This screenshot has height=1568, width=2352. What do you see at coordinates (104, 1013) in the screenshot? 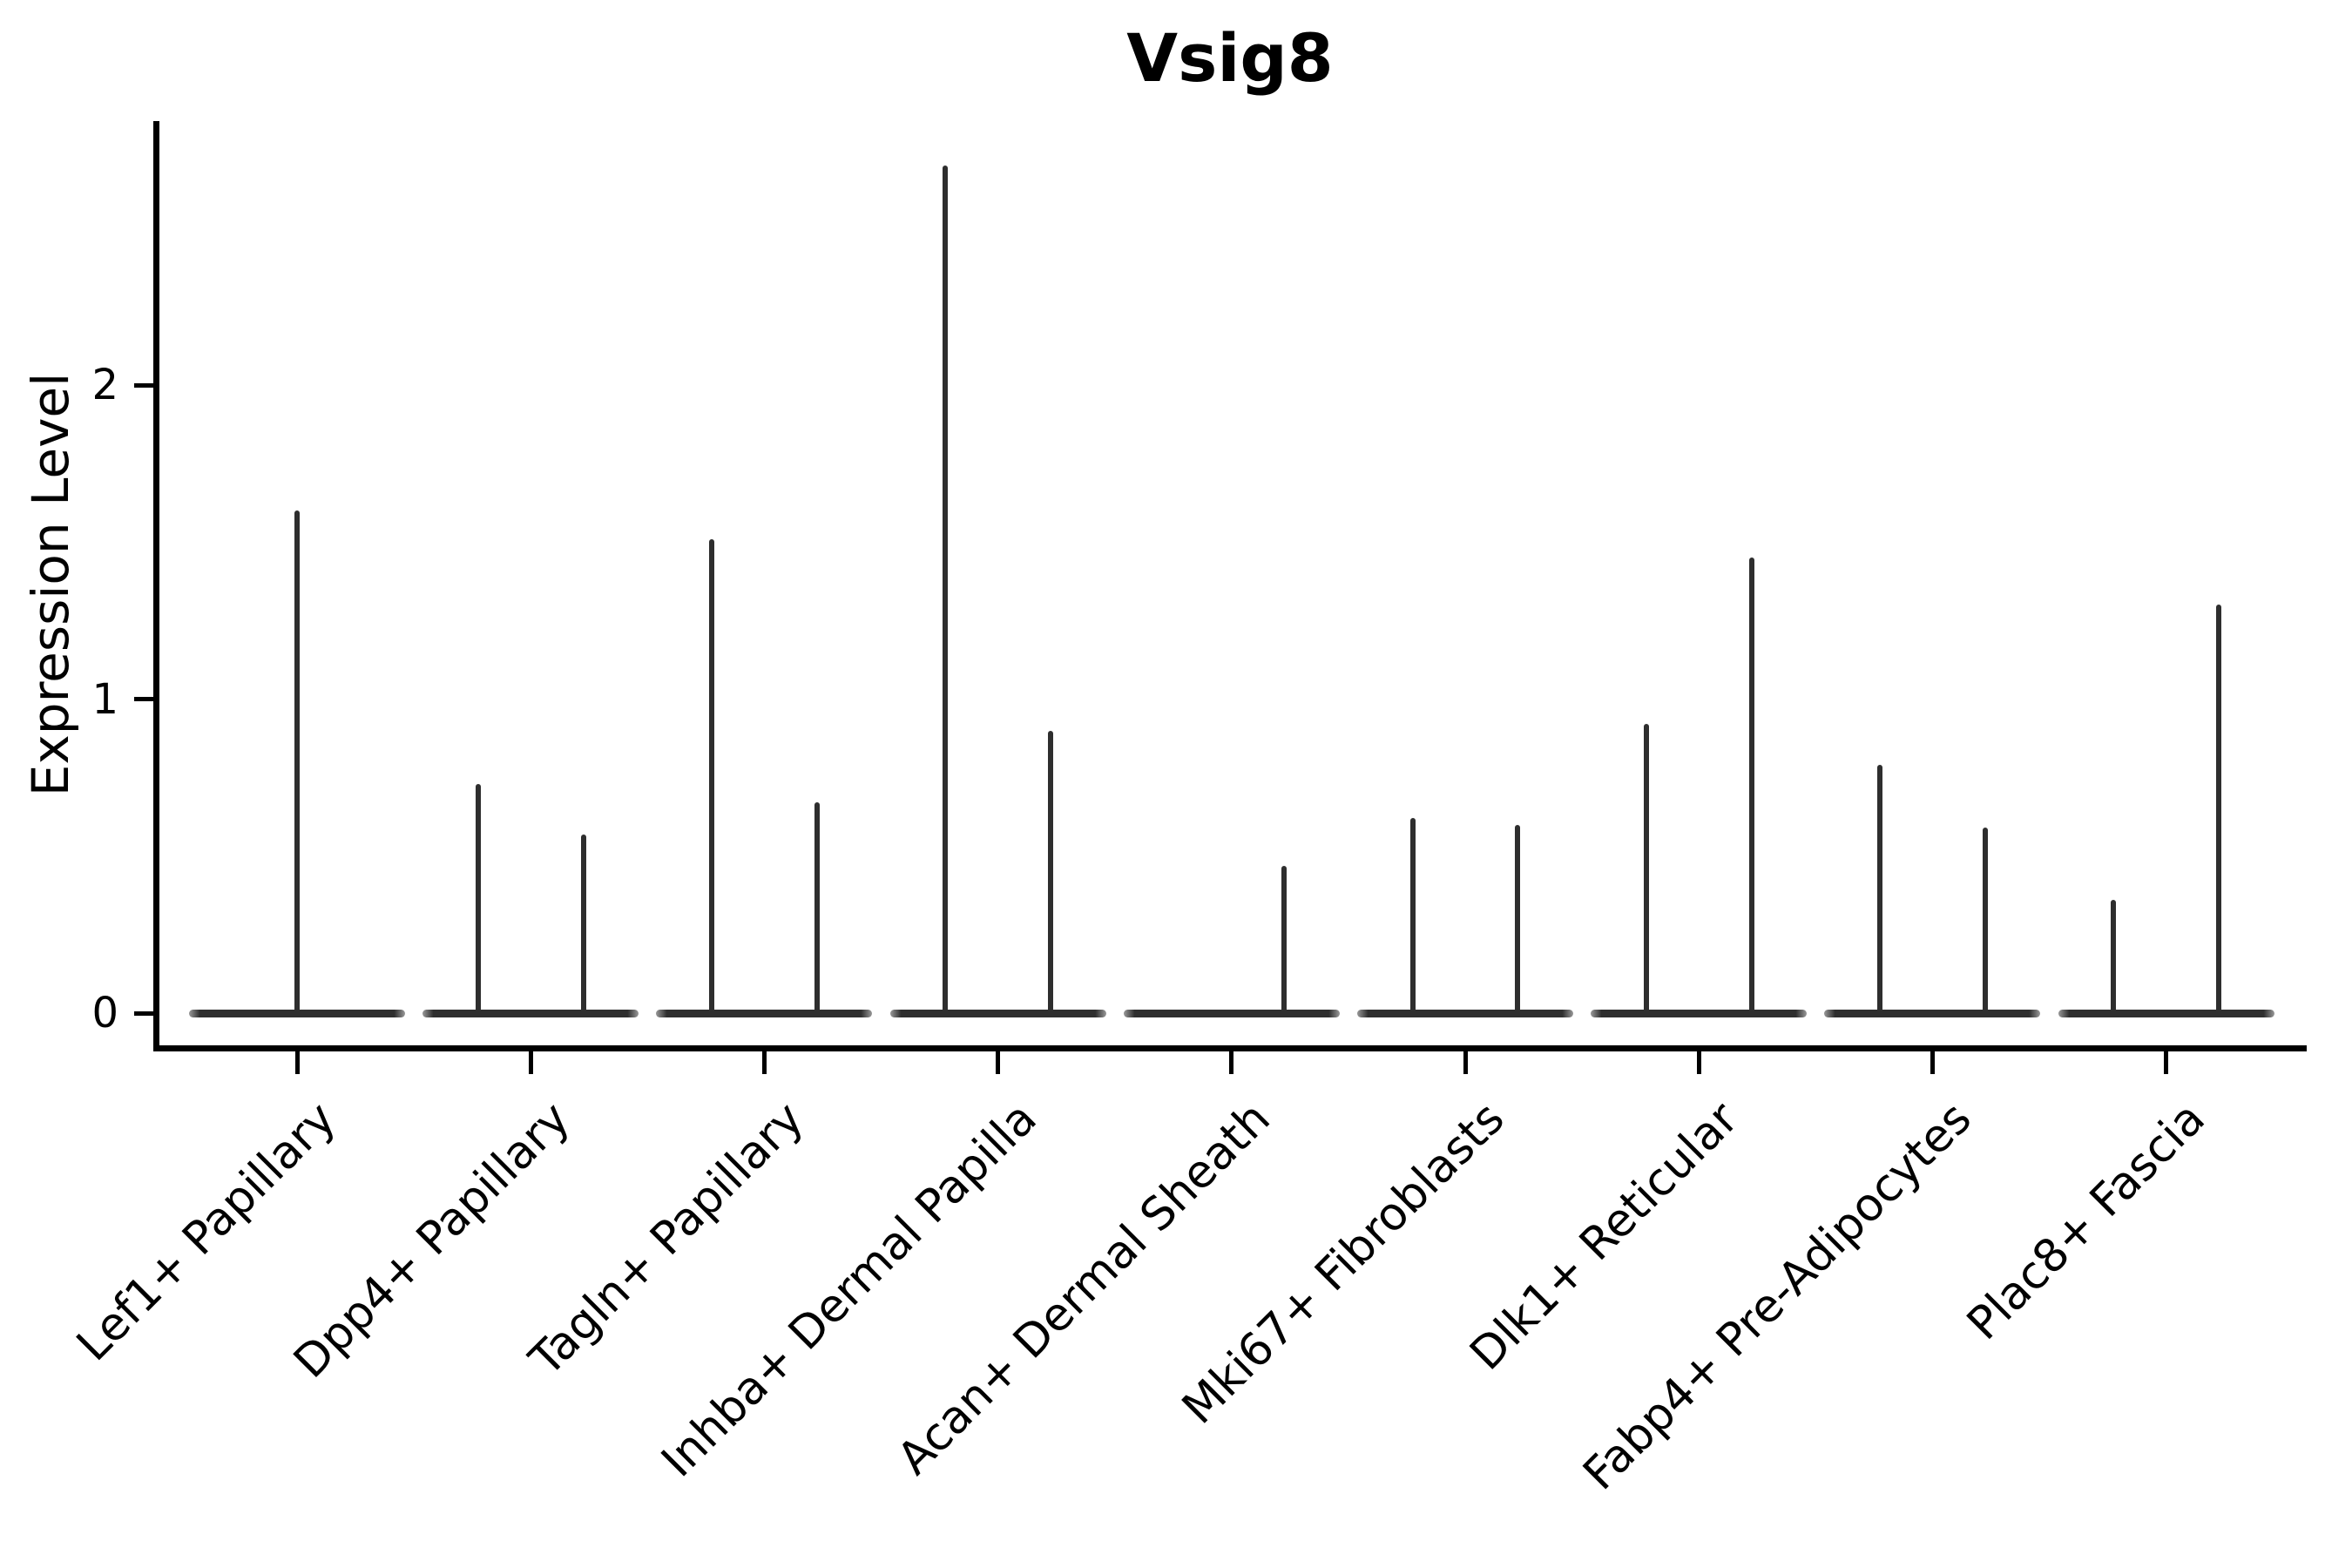
I see `y-tick-label: 0` at bounding box center [104, 1013].